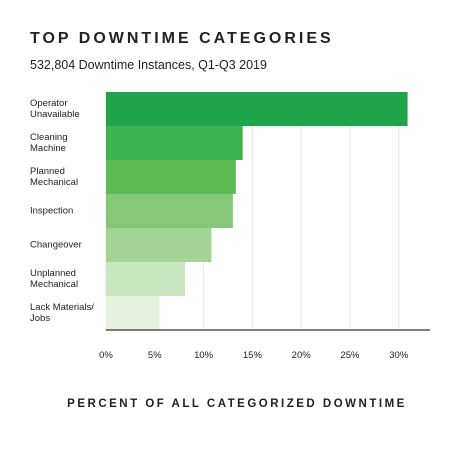 The width and height of the screenshot is (474, 454). I want to click on chart-subtitle: 532,804 Downtime Instances, Q1-Q3 2019, so click(148, 65).